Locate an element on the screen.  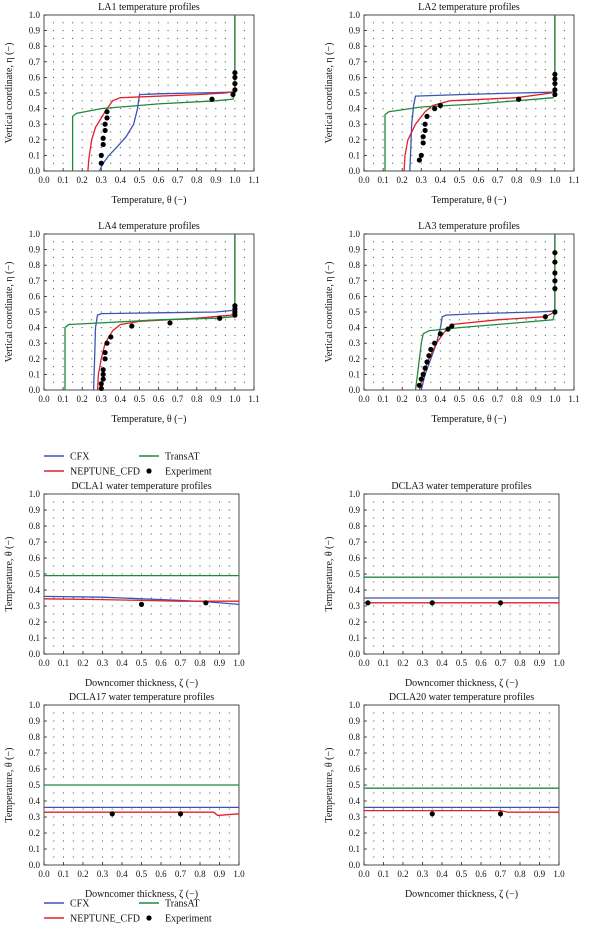
x-tick-label: 0.9 is located at coordinates (540, 663).